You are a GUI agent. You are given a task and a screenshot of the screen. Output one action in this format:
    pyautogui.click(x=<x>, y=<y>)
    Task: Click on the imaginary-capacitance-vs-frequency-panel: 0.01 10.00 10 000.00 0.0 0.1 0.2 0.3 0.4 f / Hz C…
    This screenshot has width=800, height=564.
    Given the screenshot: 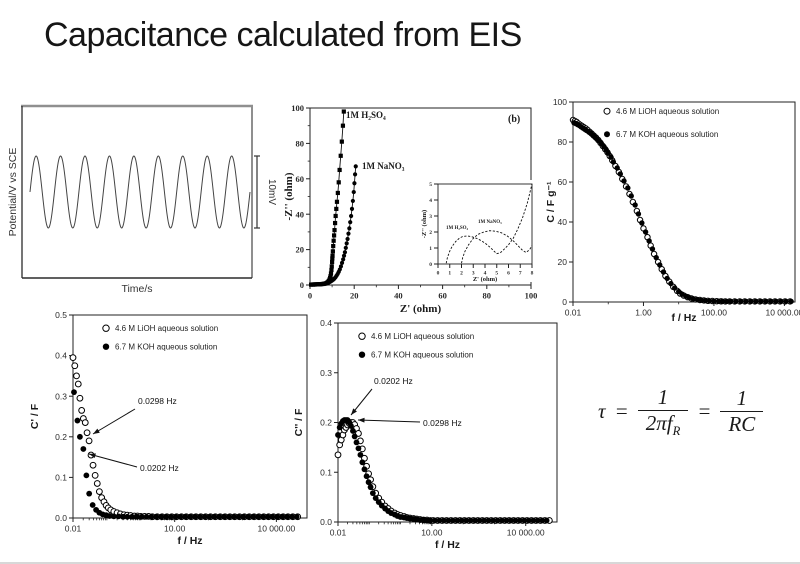 What is the action you would take?
    pyautogui.click(x=425, y=434)
    